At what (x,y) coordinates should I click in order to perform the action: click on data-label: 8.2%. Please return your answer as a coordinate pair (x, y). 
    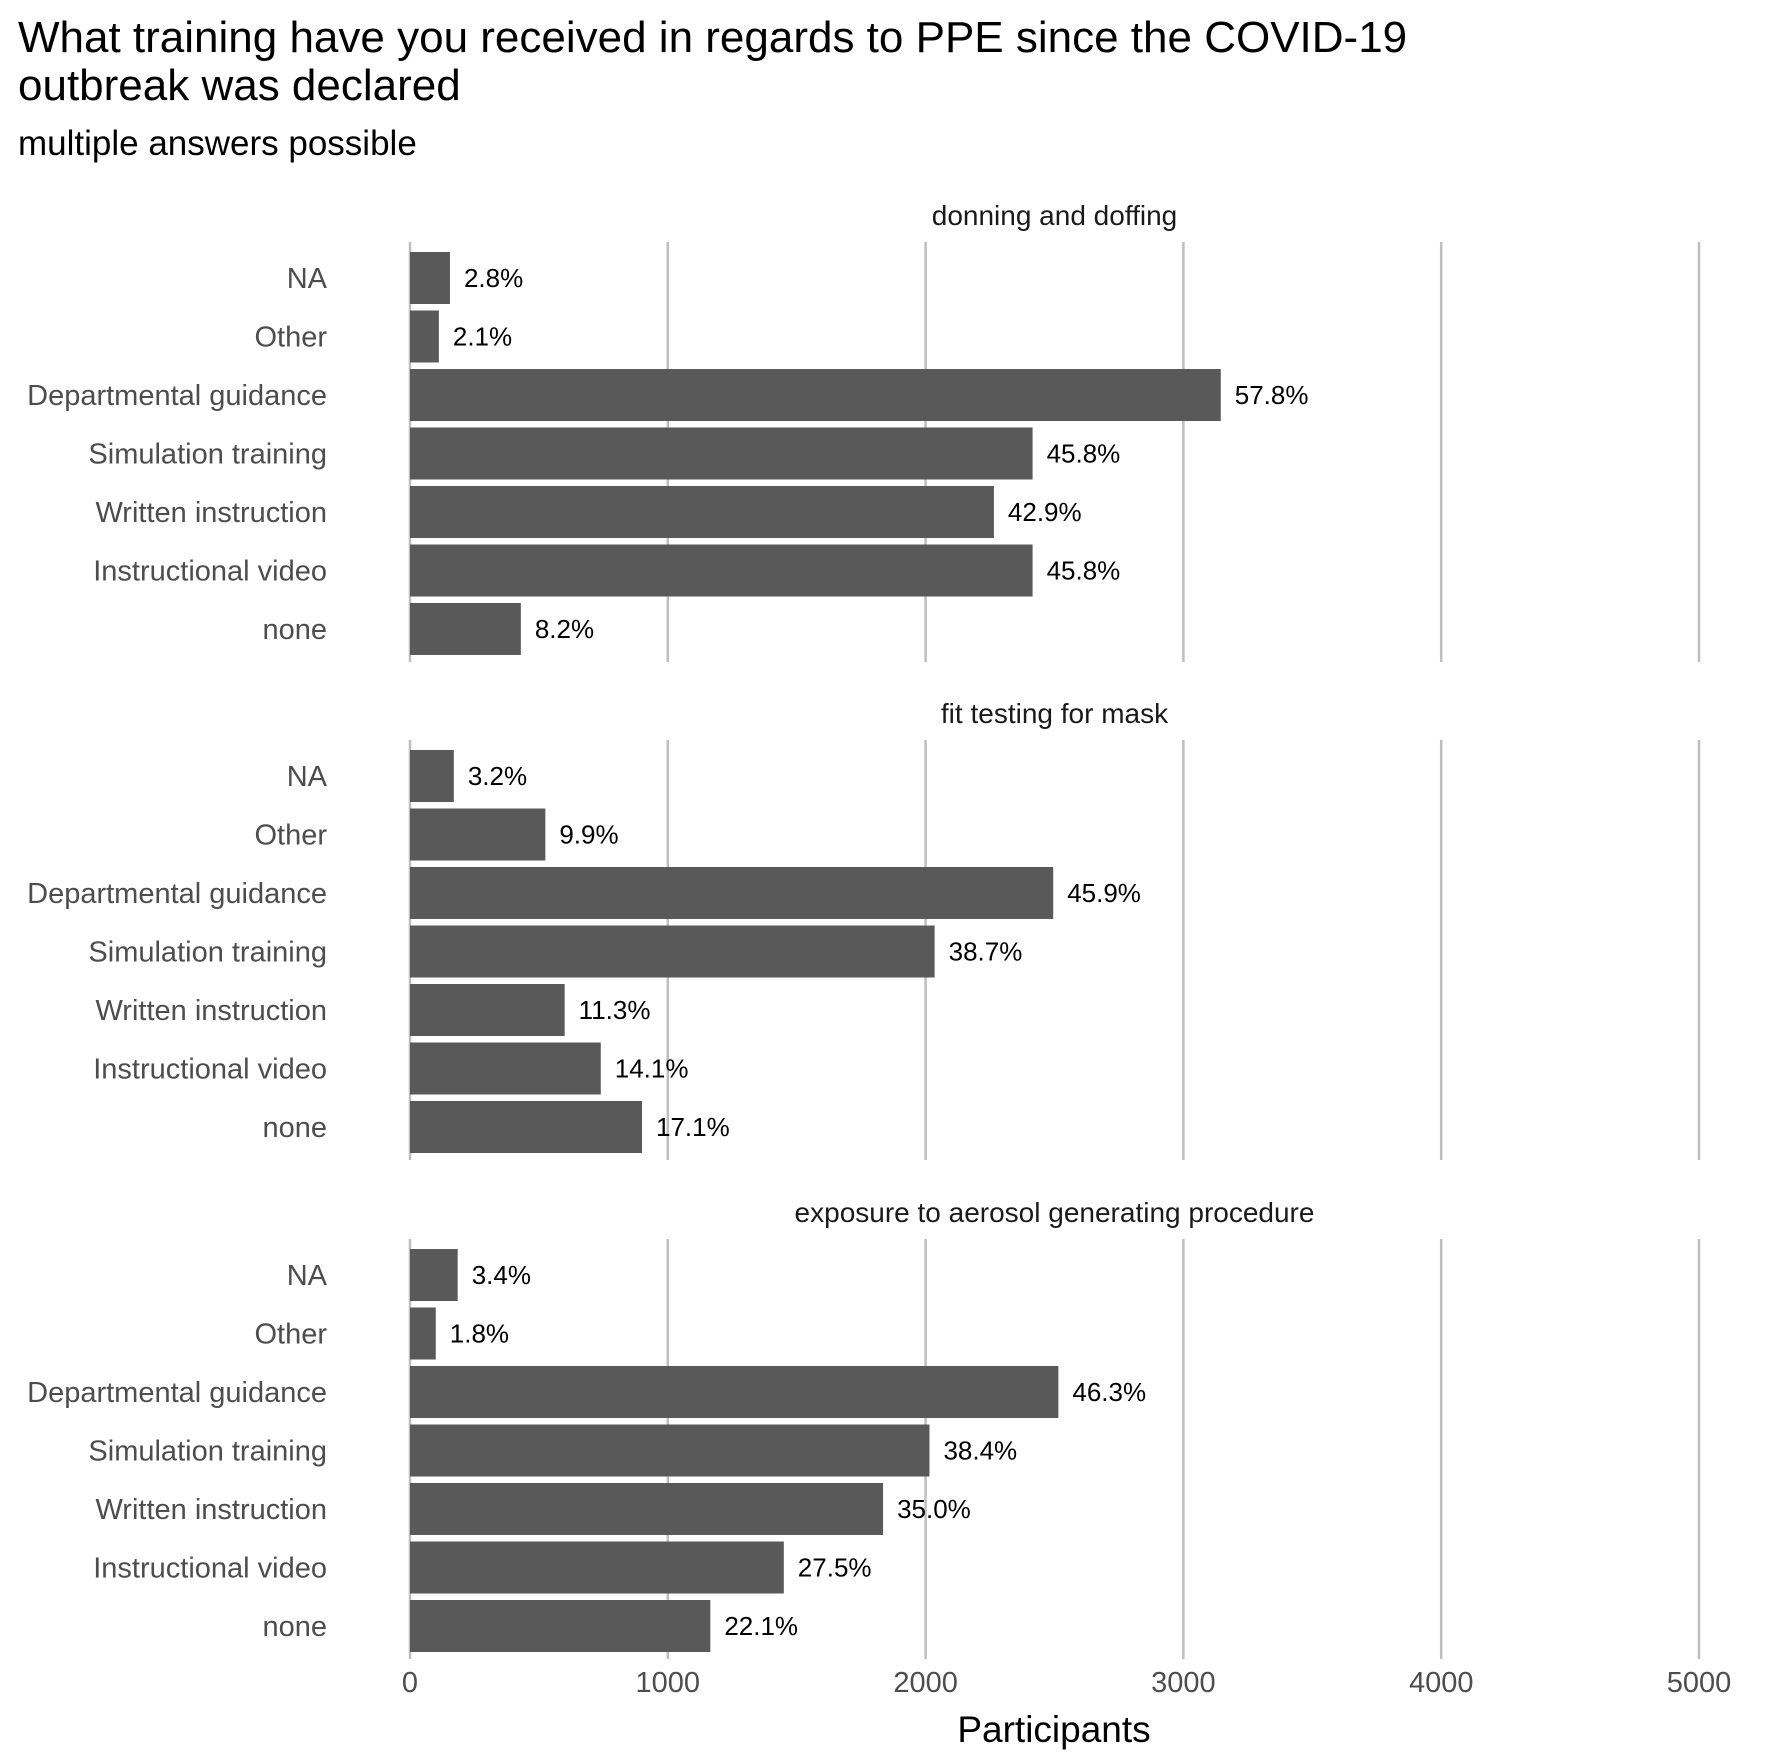
    Looking at the image, I should click on (564, 629).